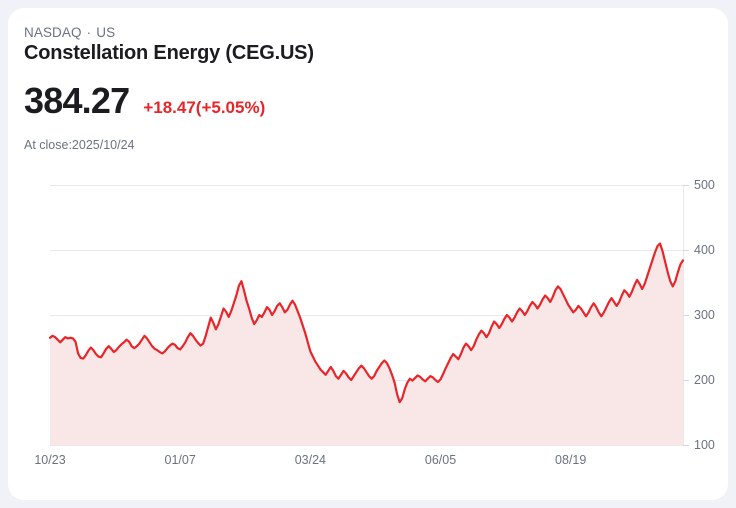 This screenshot has width=736, height=508. I want to click on y-axis-label: 300, so click(704, 315).